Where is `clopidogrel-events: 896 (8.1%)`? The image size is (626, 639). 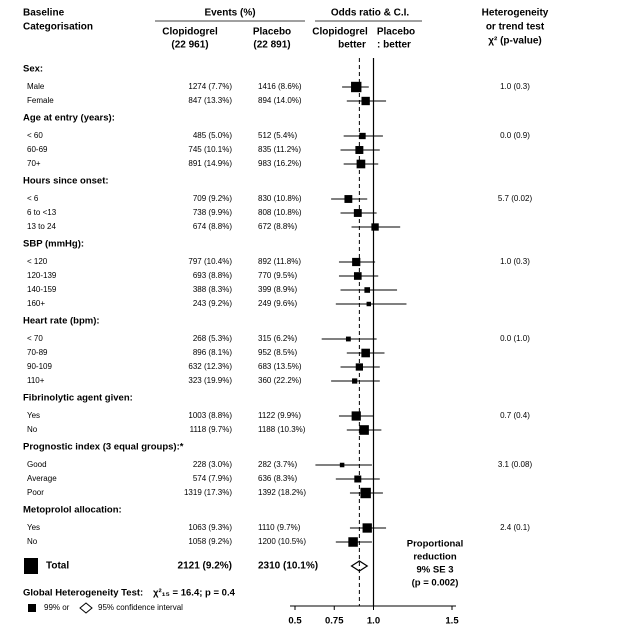 clopidogrel-events: 896 (8.1%) is located at coordinates (212, 352).